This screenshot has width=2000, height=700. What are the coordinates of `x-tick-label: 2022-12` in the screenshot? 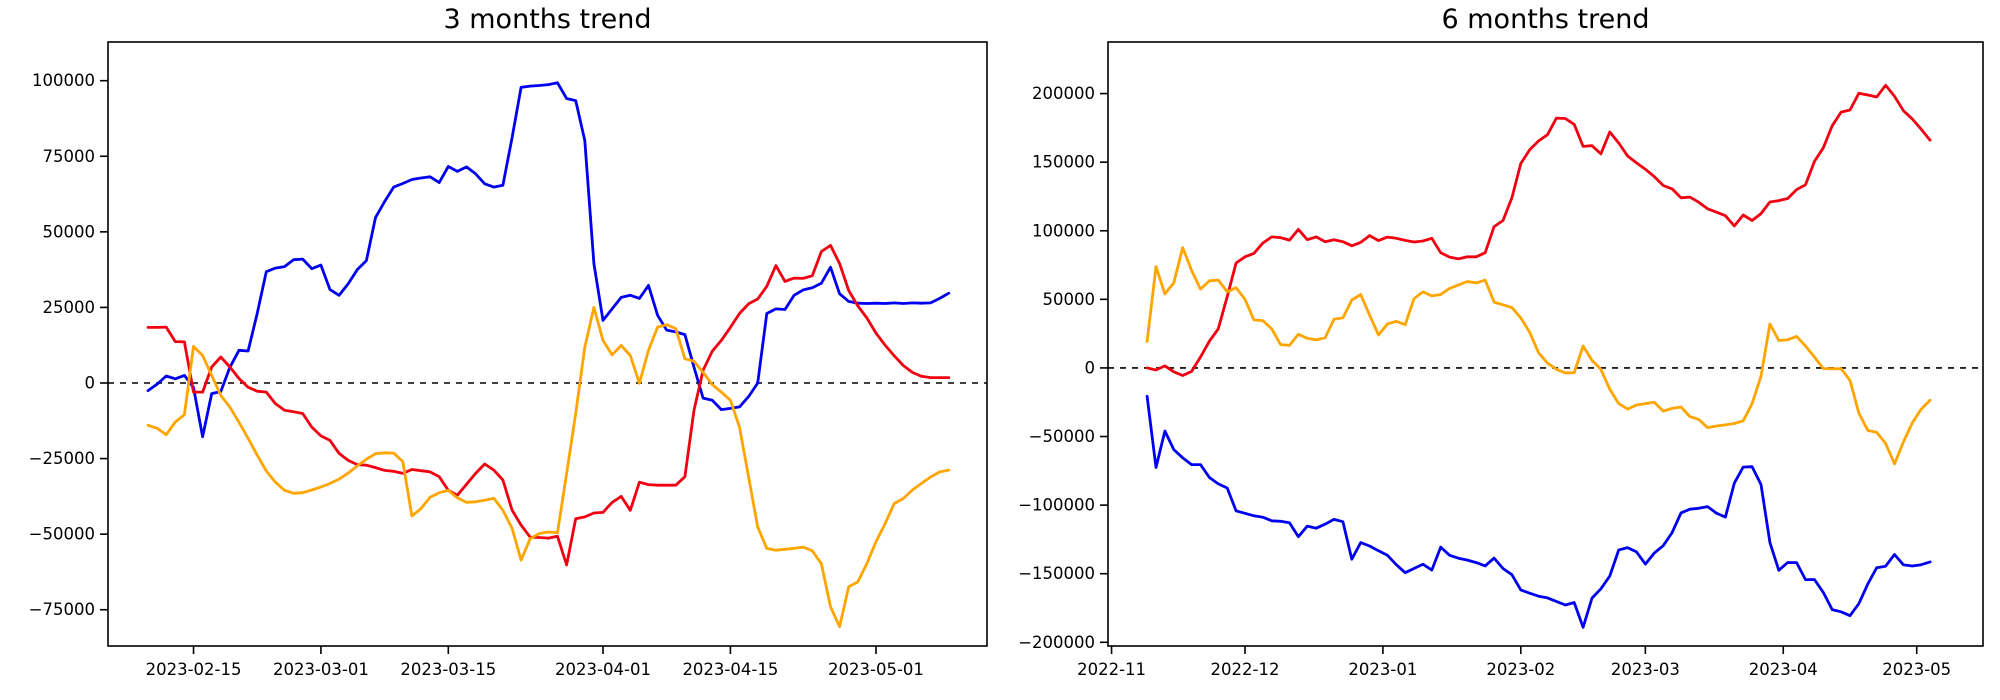 It's located at (1245, 669).